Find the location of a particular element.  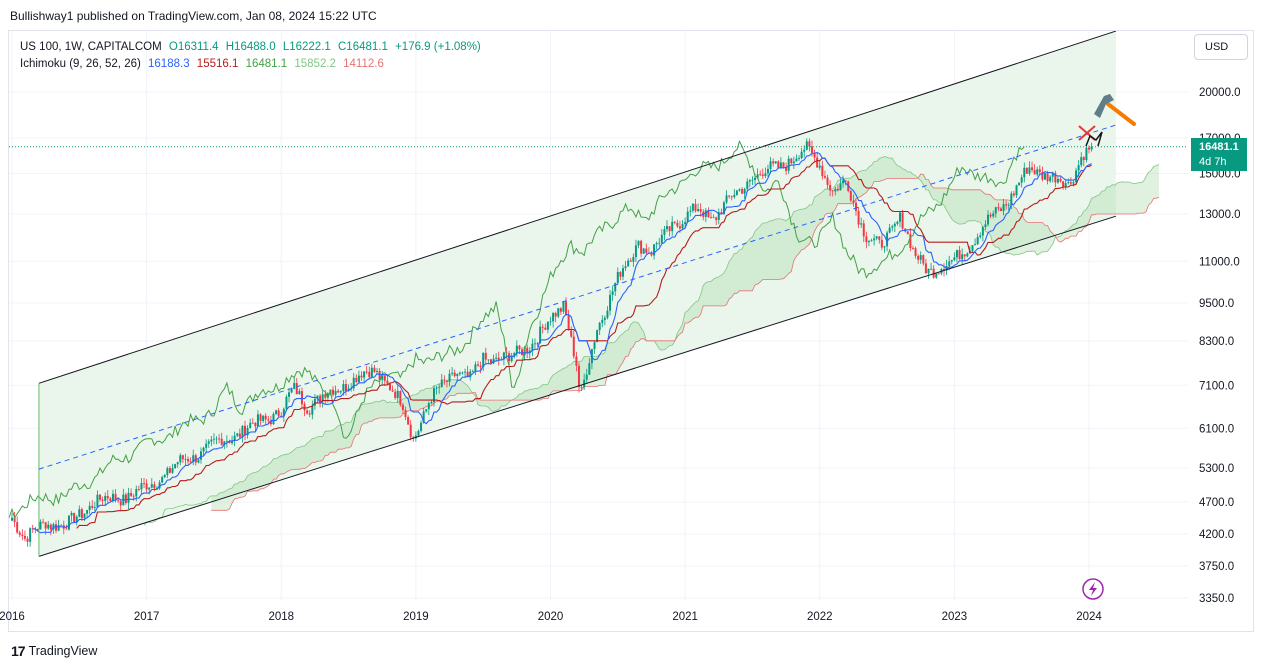

currency-button: USD is located at coordinates (1221, 47).